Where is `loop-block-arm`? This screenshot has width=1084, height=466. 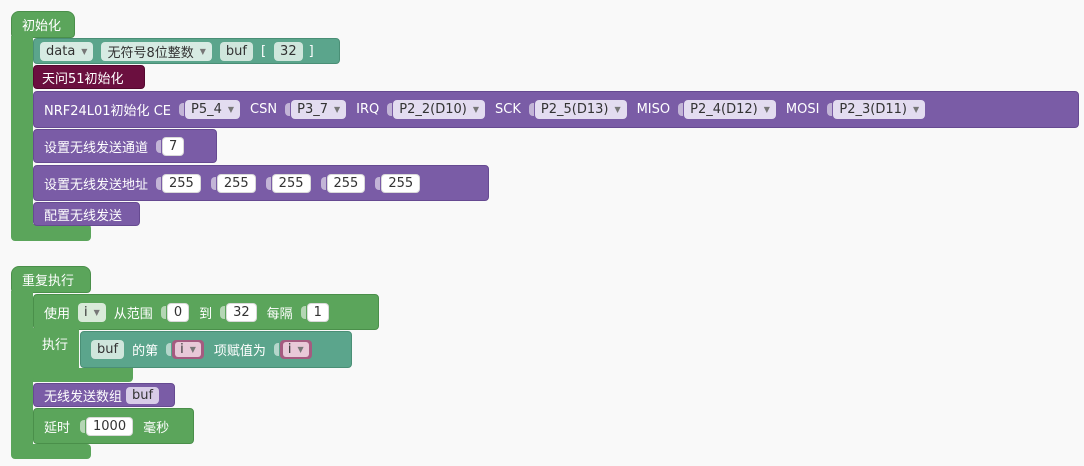 loop-block-arm is located at coordinates (22, 368).